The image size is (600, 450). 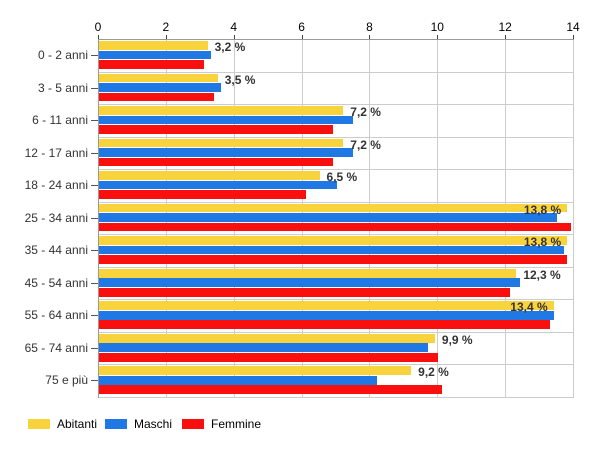 I want to click on legend-swatch-abitanti, so click(x=39, y=424).